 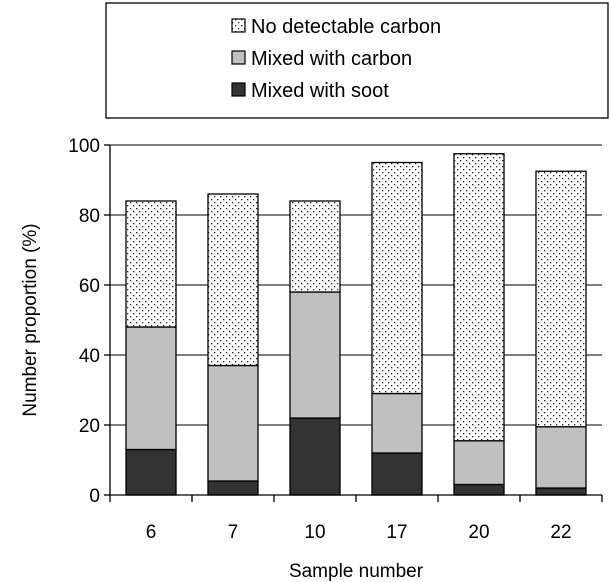 What do you see at coordinates (314, 532) in the screenshot?
I see `x-tick-label: 10` at bounding box center [314, 532].